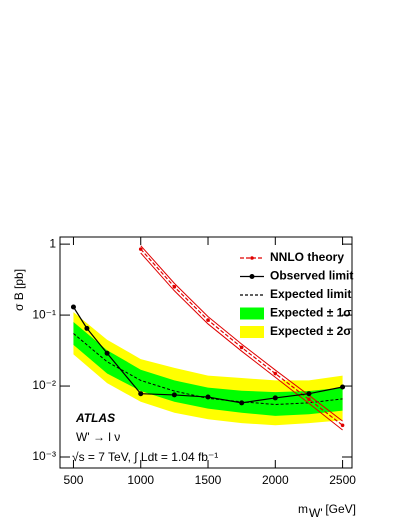 The width and height of the screenshot is (407, 532). I want to click on x-tick-label: 2000, so click(275, 480).